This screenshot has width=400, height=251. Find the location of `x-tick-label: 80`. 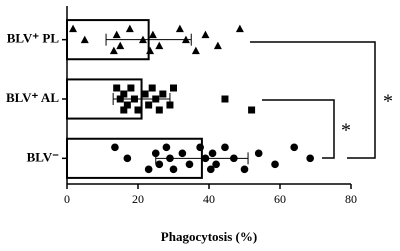

x-tick-label: 80 is located at coordinates (351, 199).